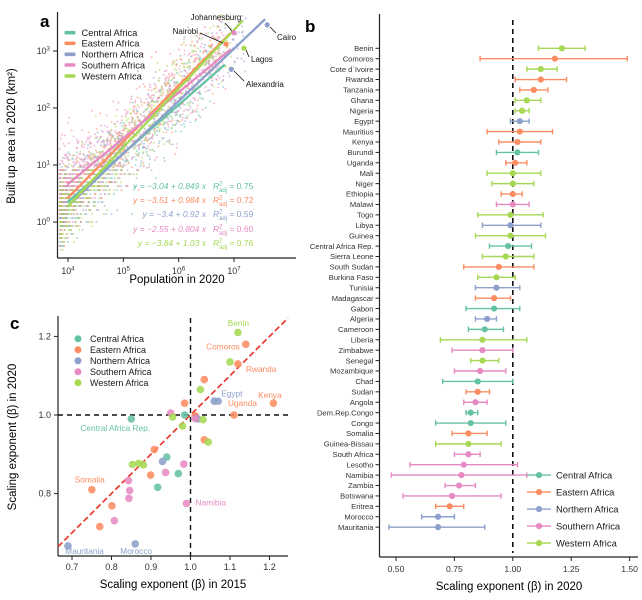 This screenshot has height=600, width=642. I want to click on country-label: Namibia, so click(360, 475).